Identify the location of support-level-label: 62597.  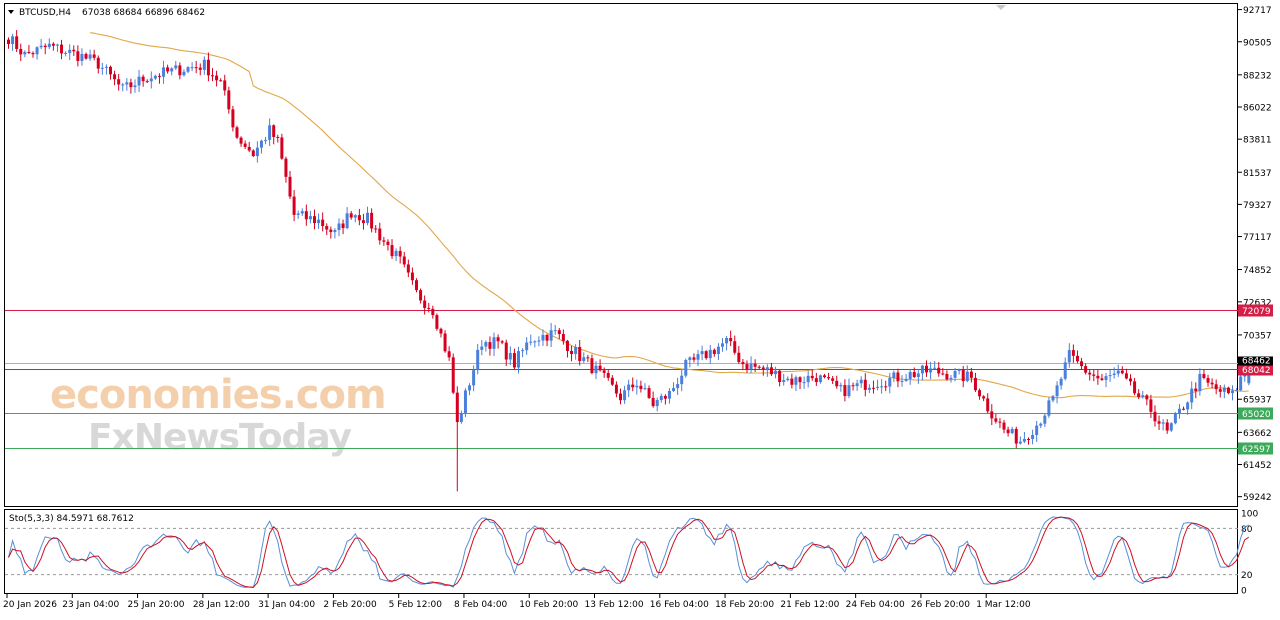
(1256, 450).